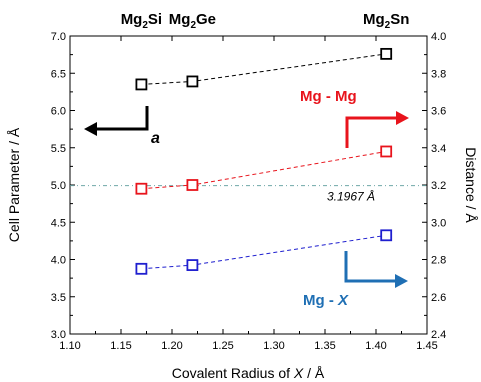 The image size is (481, 382). I want to click on y-right-tick-label: 3.4, so click(438, 149).